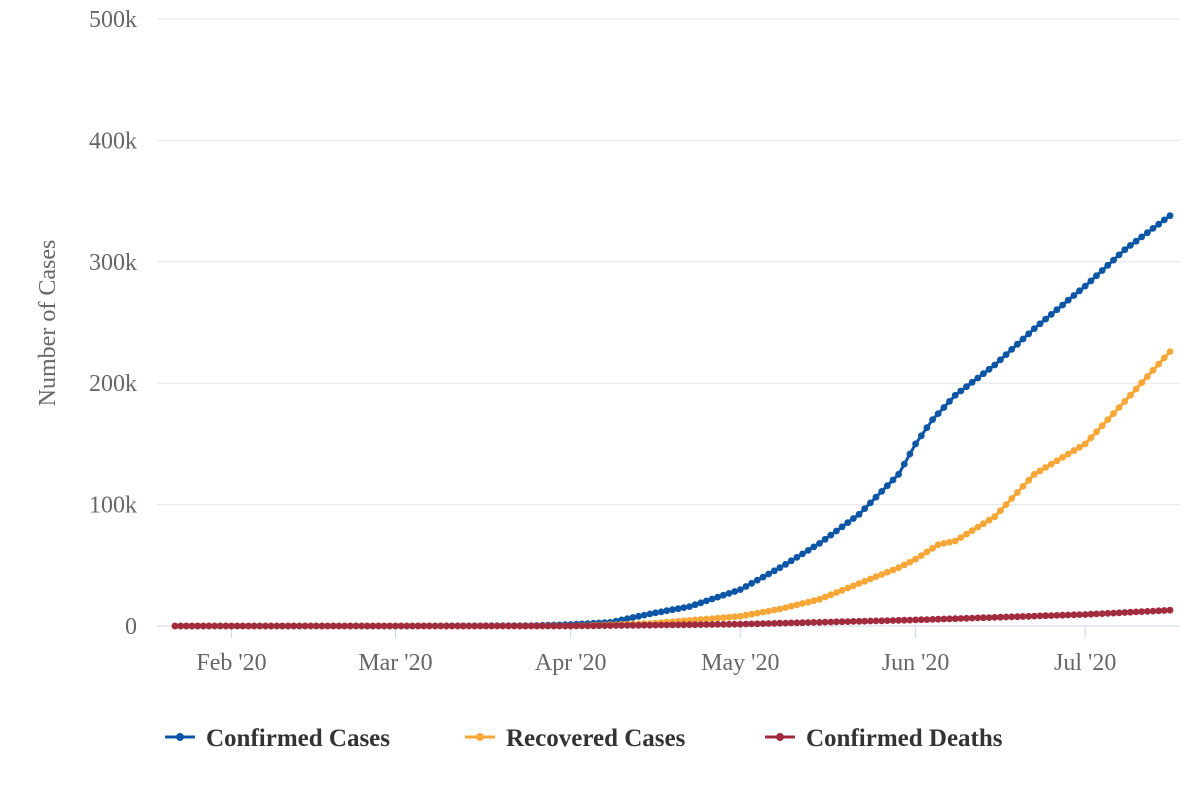 Image resolution: width=1200 pixels, height=800 pixels. Describe the element at coordinates (884, 738) in the screenshot. I see `legend-item-confirmed-deaths: Confirmed Deaths` at that location.